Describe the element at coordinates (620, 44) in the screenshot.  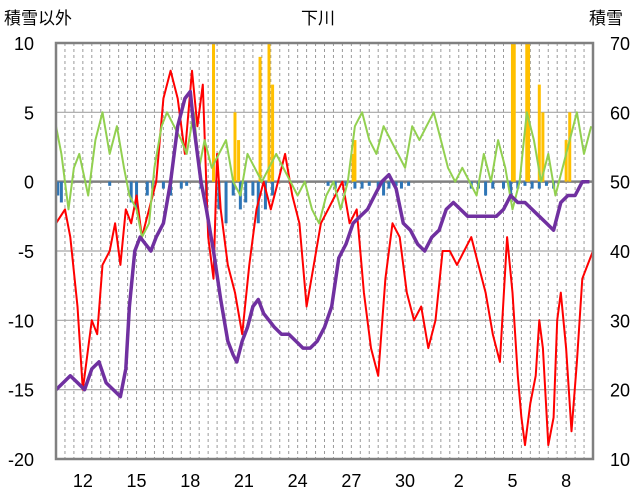
I see `right-y-tick-label: 70` at that location.